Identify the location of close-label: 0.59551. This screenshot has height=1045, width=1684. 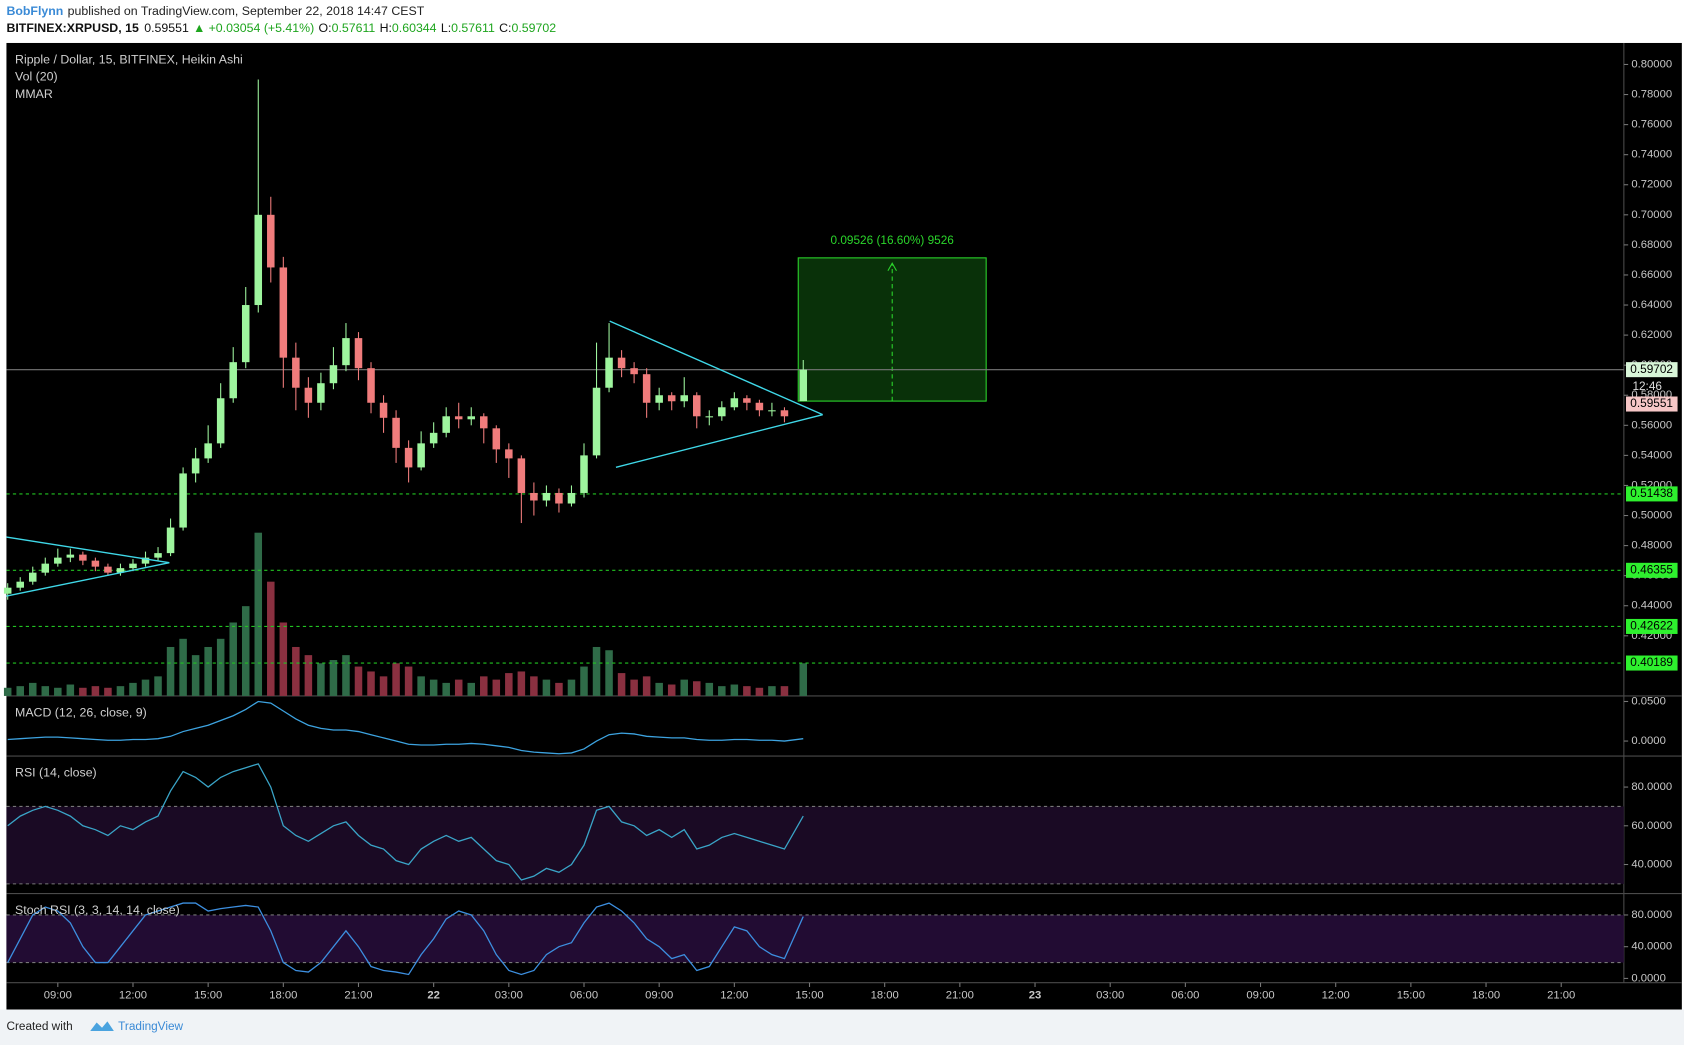
(1651, 403).